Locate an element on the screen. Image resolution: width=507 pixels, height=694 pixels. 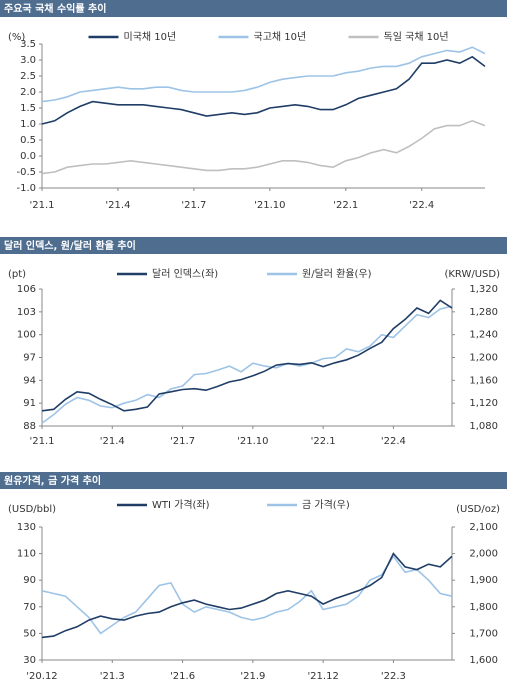
y2-unit: (USD/oz) is located at coordinates (478, 509).